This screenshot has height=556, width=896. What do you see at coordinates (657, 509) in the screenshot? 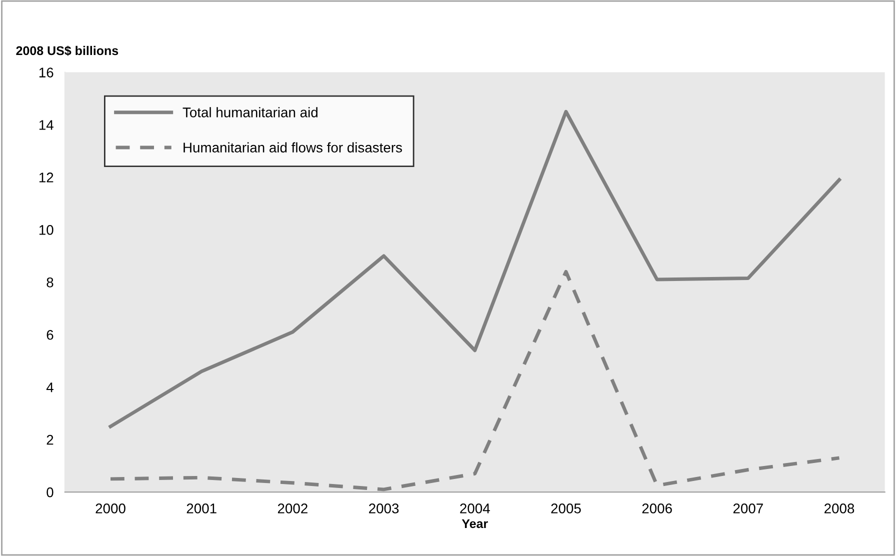
I see `x-tick-label: 2006` at bounding box center [657, 509].